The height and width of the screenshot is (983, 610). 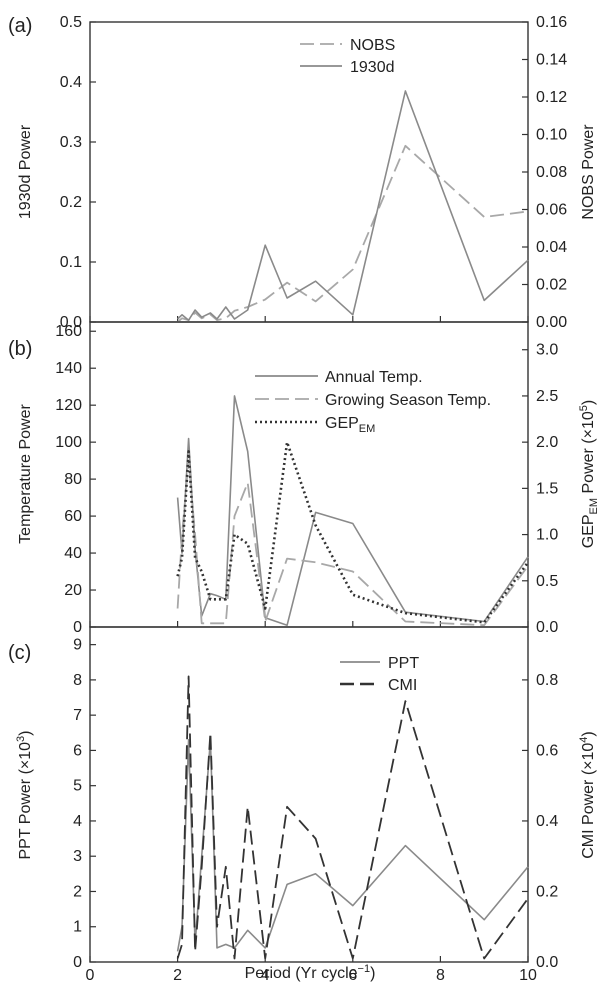 I want to click on panel-c-left-ticks: 0 1 2 3 4 5 6 7 8 9, so click(x=84, y=804).